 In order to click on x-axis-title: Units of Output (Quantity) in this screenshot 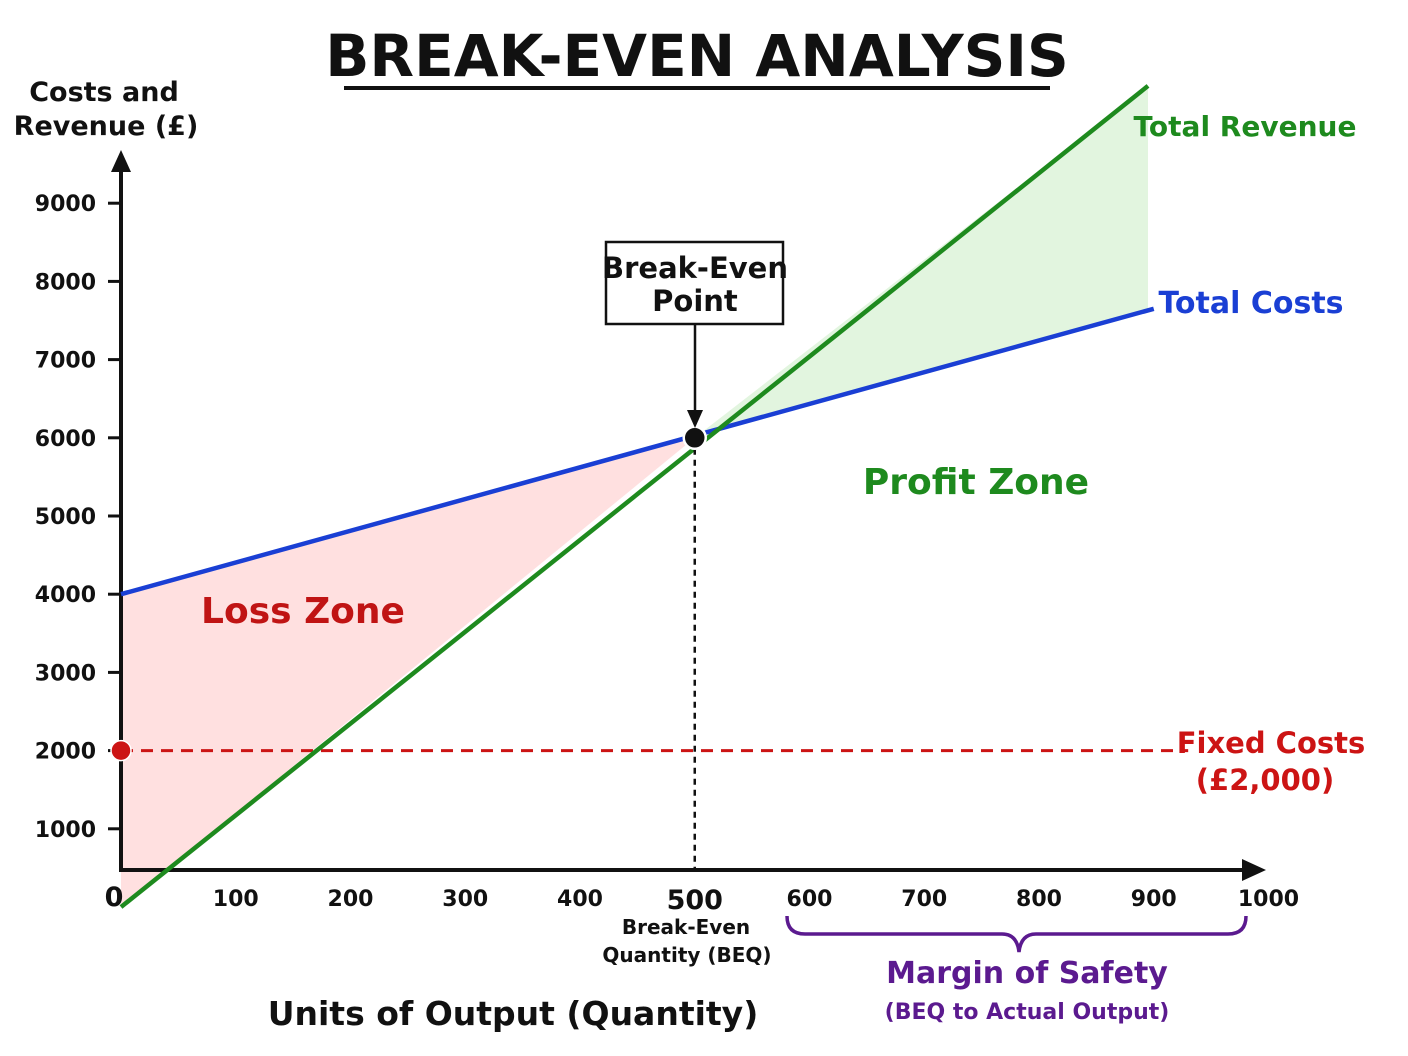, I will do `click(513, 1013)`.